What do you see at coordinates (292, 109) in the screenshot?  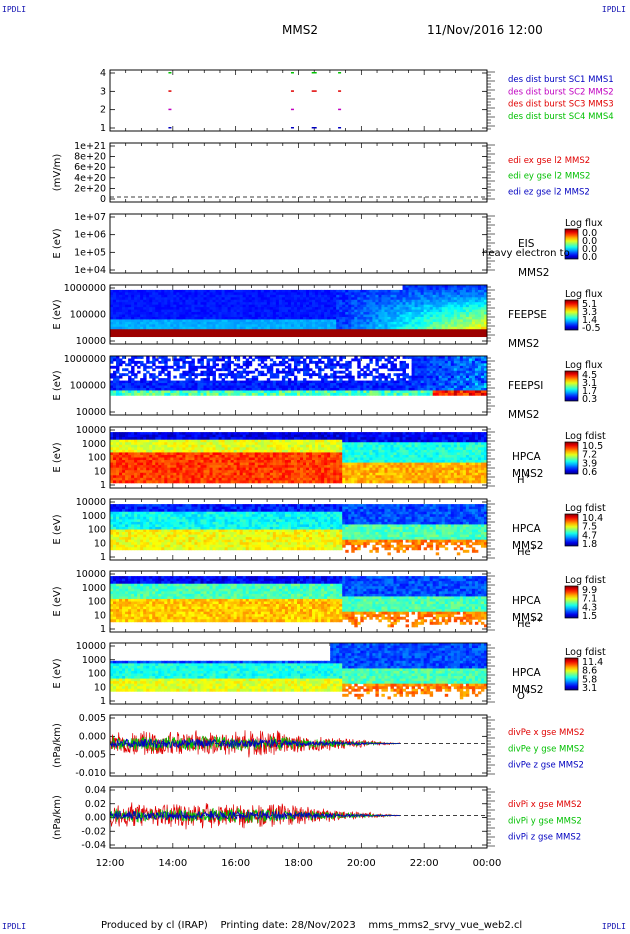 I see `burst-mark` at bounding box center [292, 109].